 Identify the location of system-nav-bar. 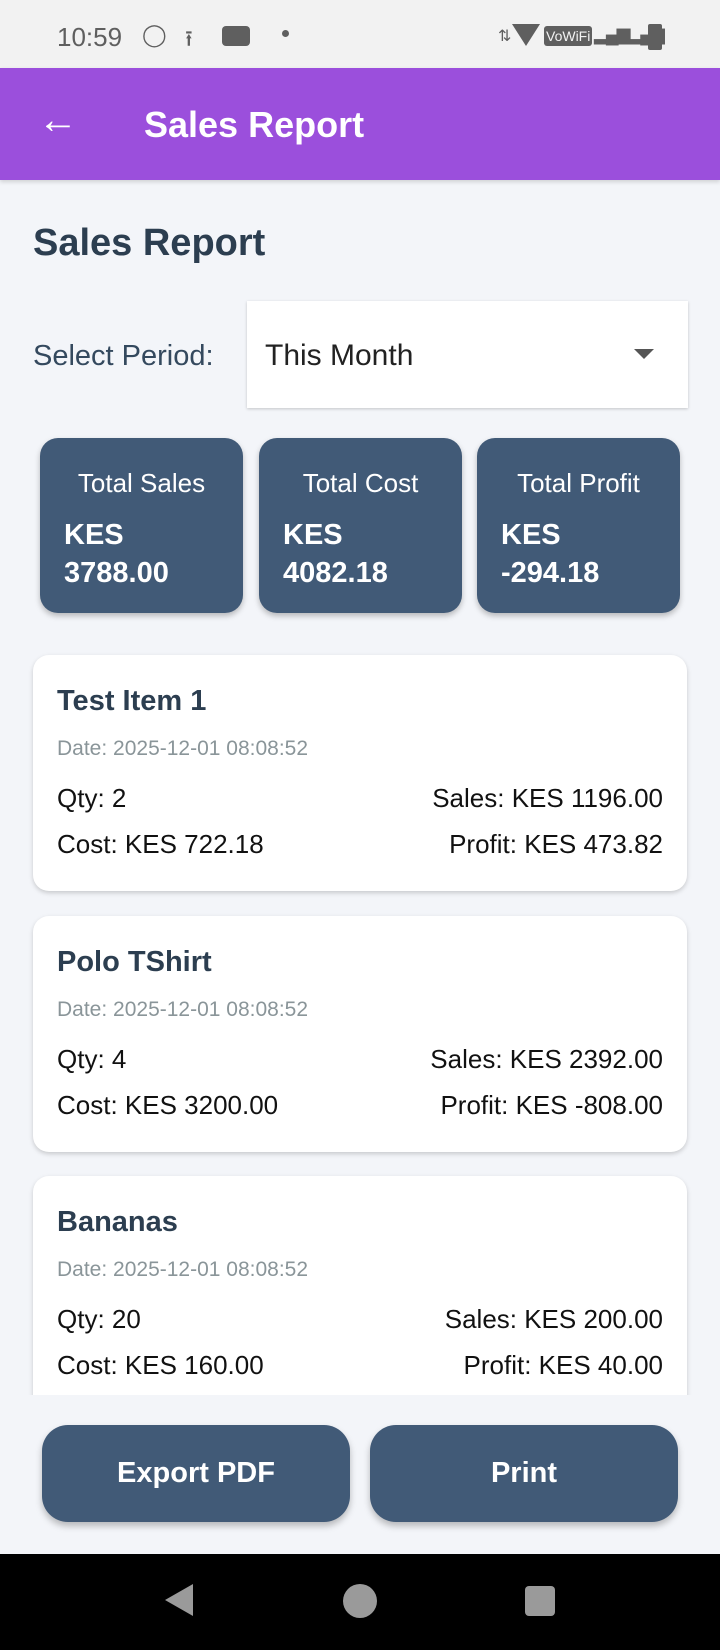
(360, 1602).